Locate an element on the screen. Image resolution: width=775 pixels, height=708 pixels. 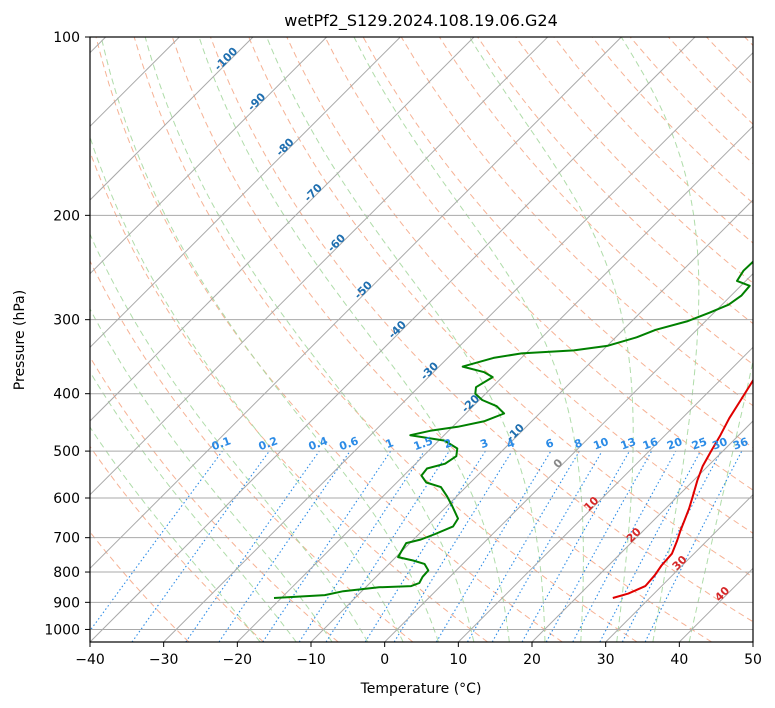
x-tick-label: 50 is located at coordinates (753, 660).